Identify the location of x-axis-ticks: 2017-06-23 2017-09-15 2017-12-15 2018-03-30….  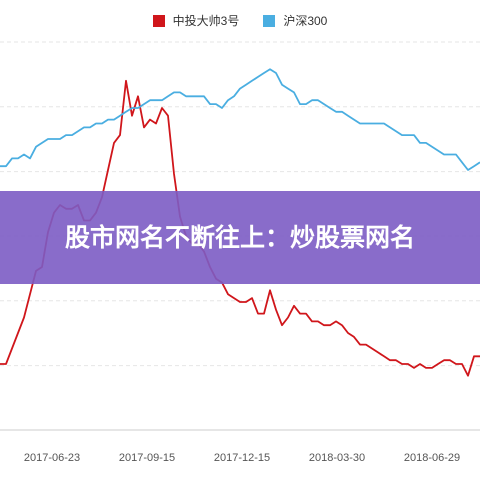
(242, 458).